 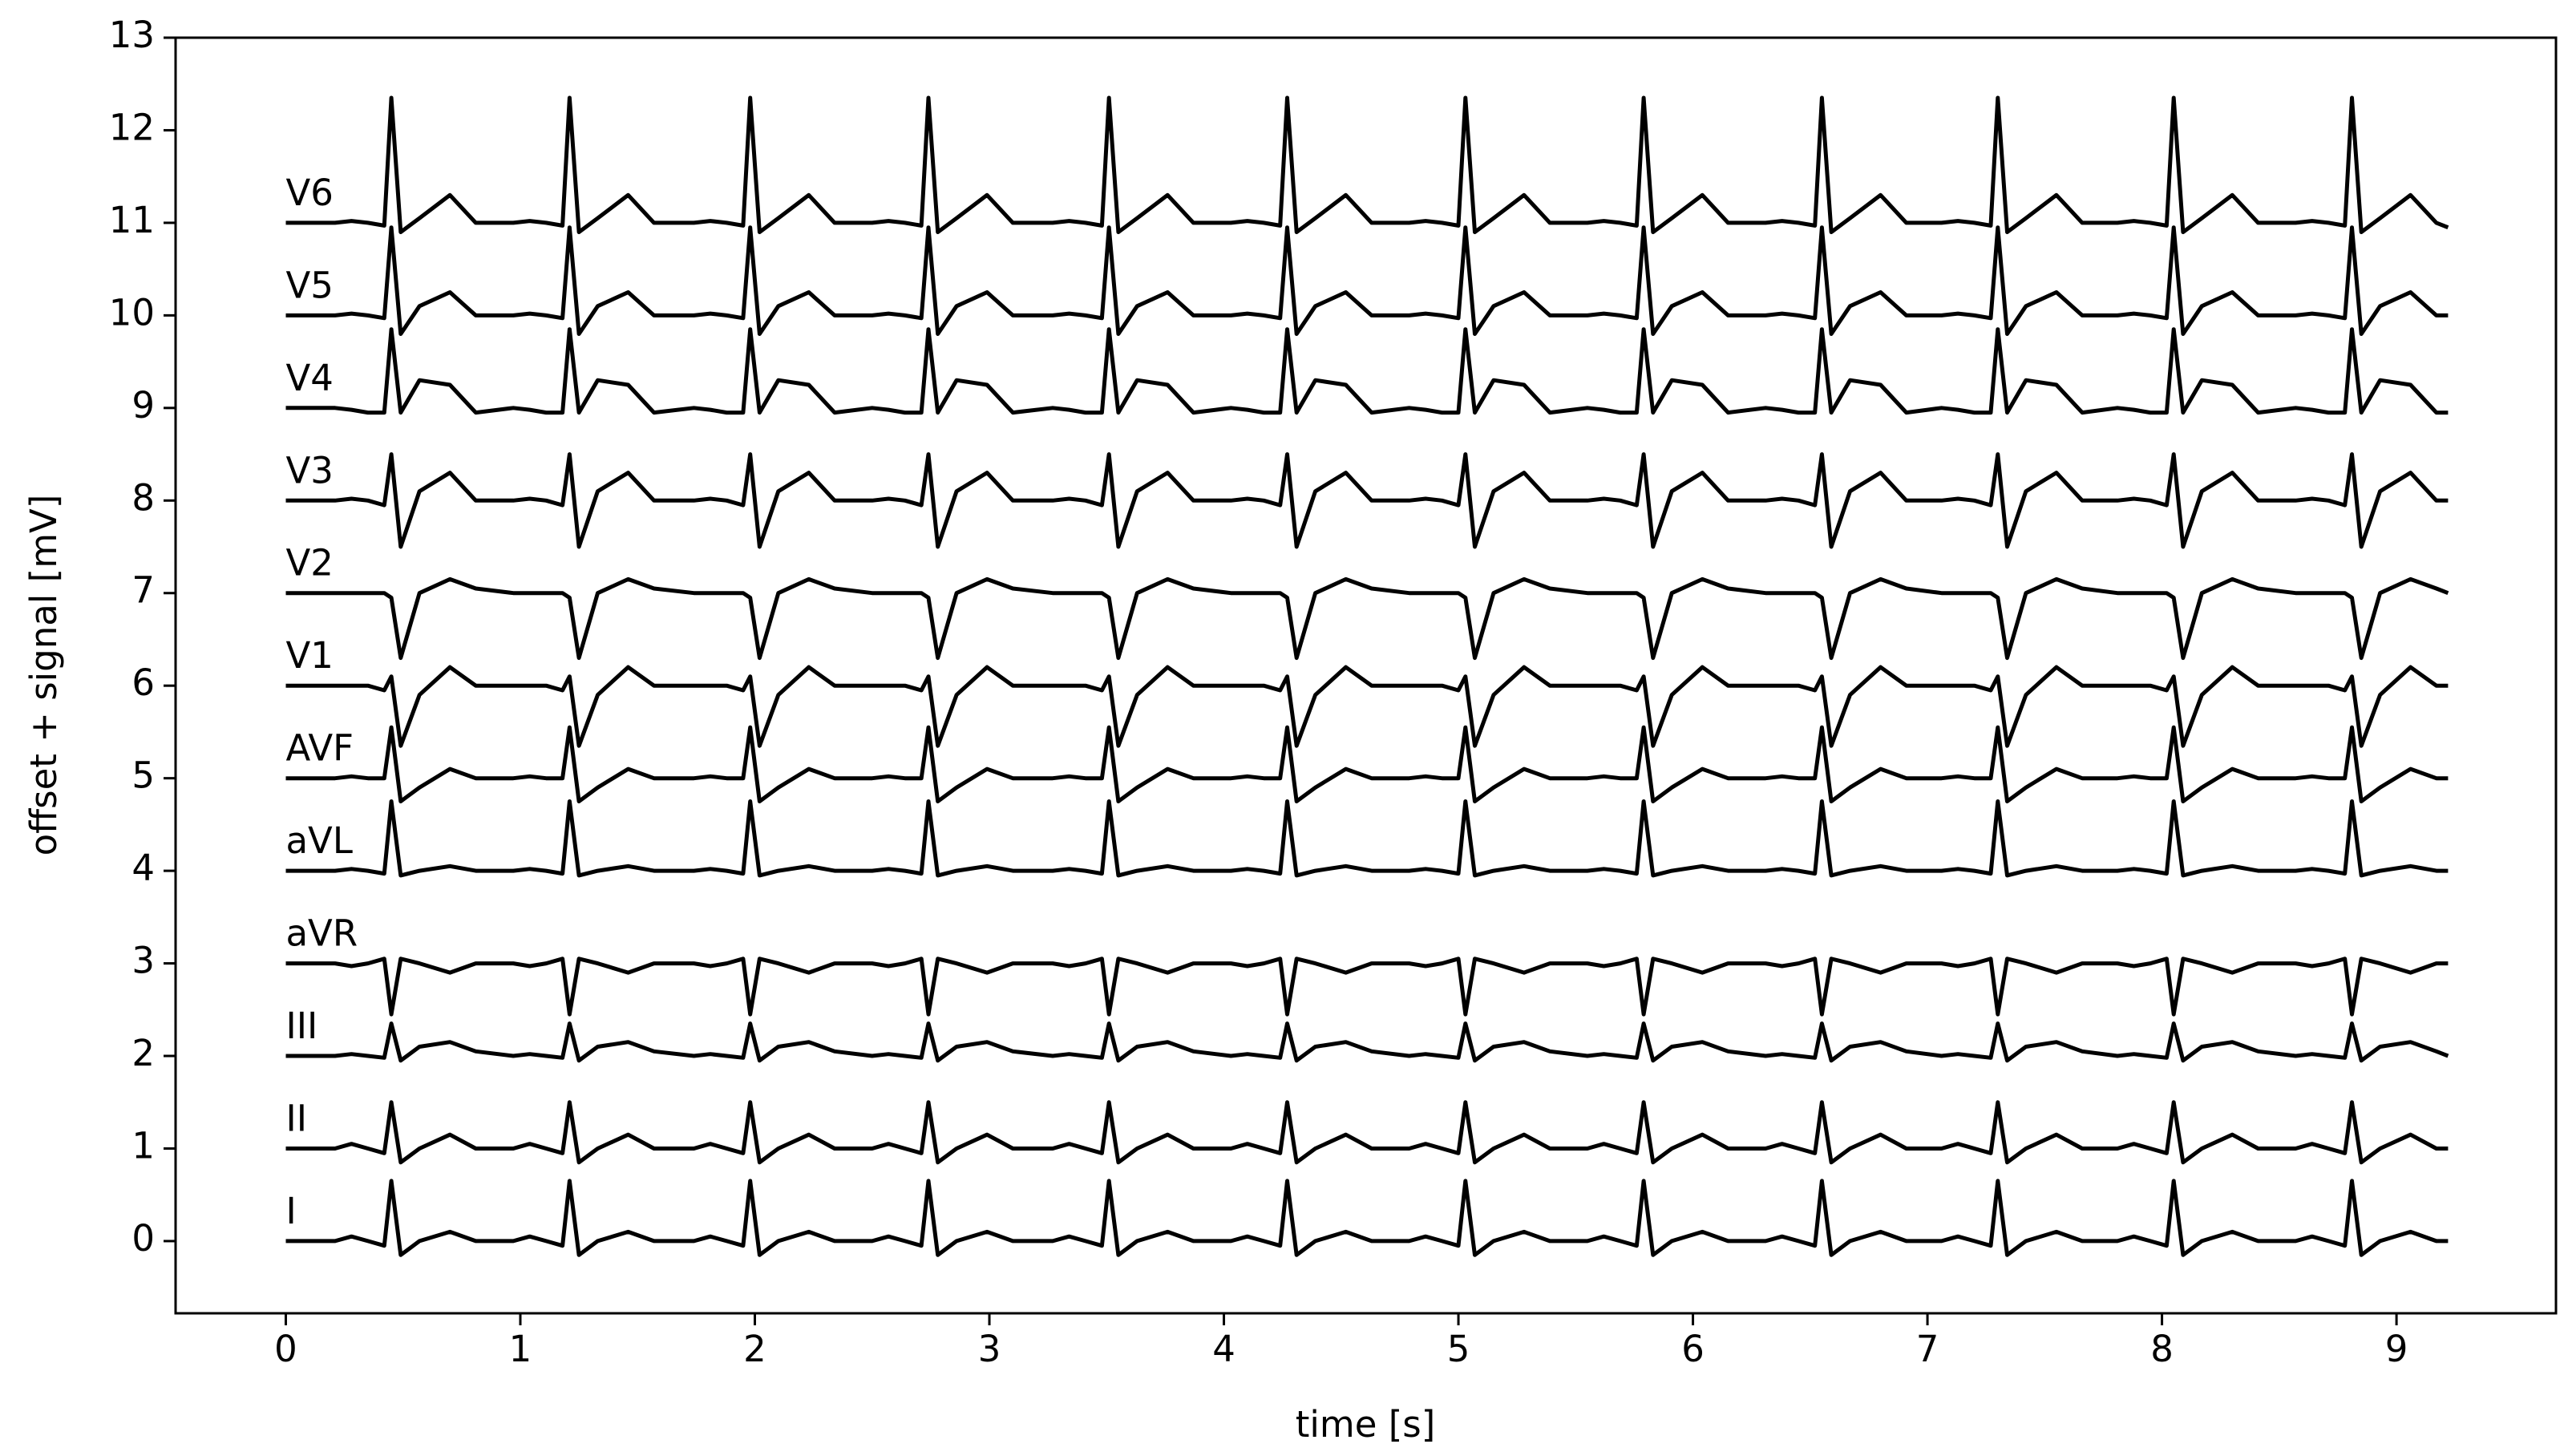 What do you see at coordinates (1366, 1424) in the screenshot?
I see `x-axis-label: time [s]` at bounding box center [1366, 1424].